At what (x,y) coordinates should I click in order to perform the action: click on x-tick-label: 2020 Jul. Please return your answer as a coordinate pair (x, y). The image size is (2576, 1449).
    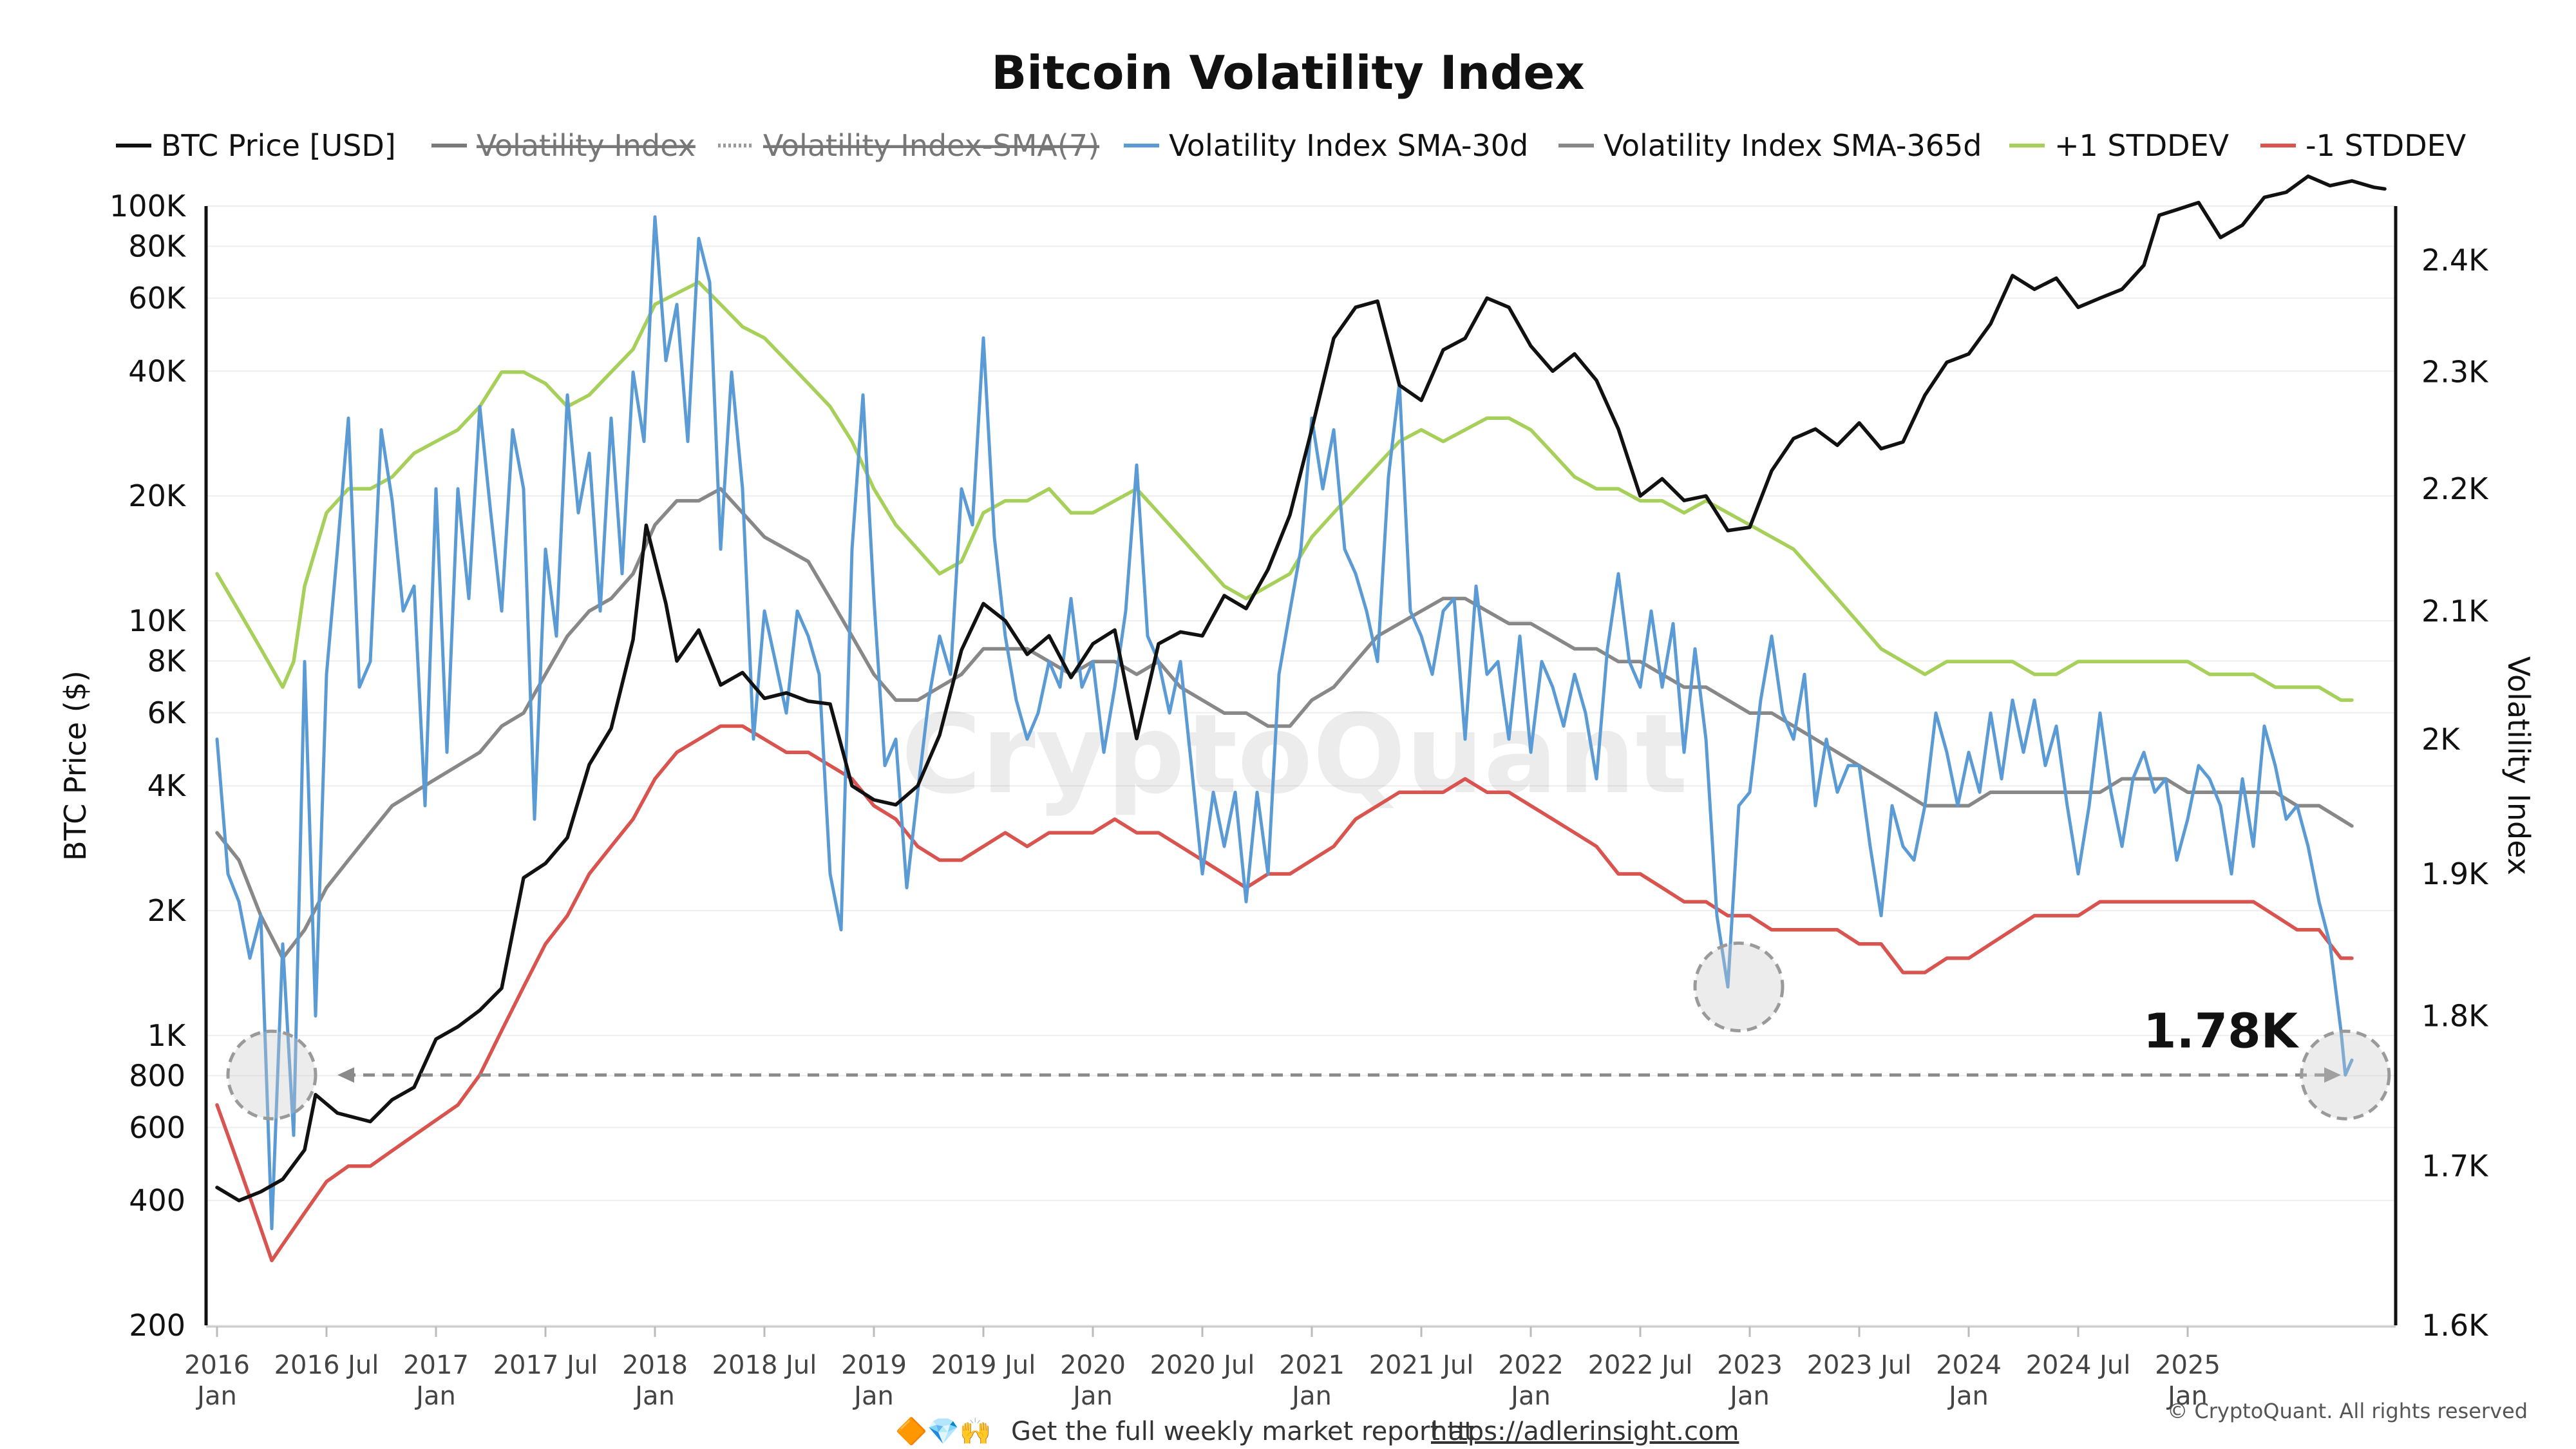
    Looking at the image, I should click on (1202, 1365).